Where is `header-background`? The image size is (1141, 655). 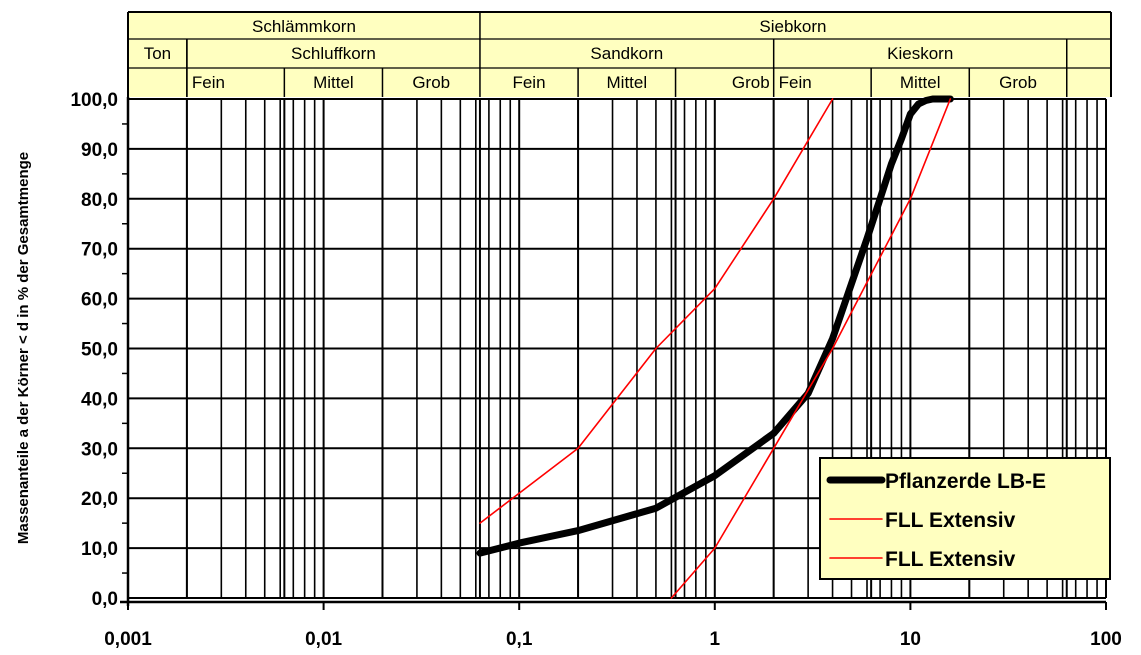
header-background is located at coordinates (619, 54).